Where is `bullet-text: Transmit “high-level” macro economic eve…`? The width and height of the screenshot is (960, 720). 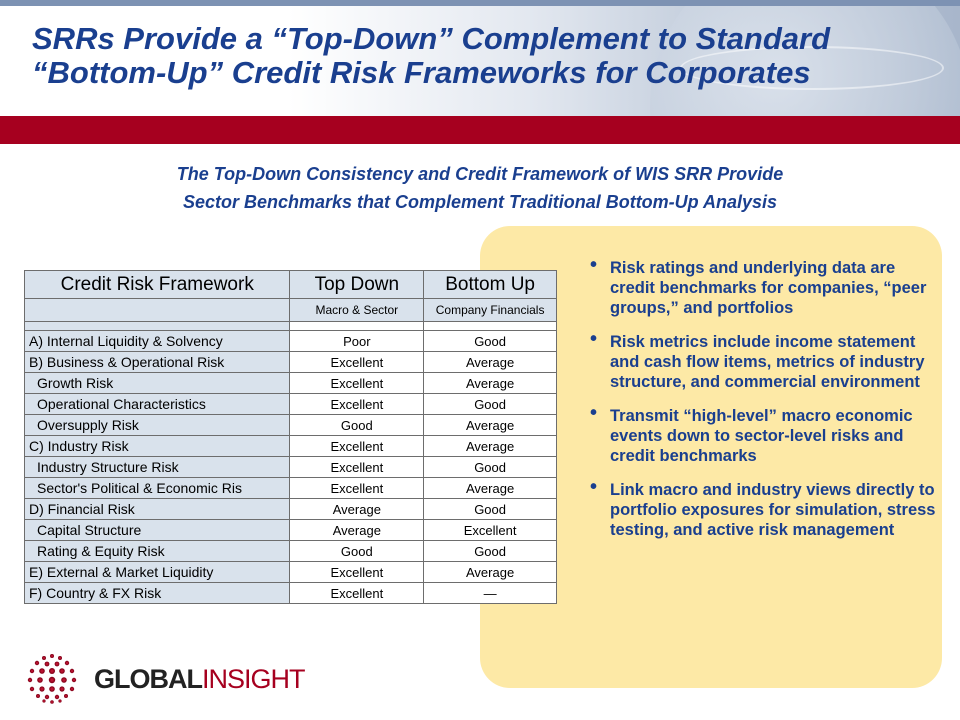 bullet-text: Transmit “high-level” macro economic eve… is located at coordinates (761, 436).